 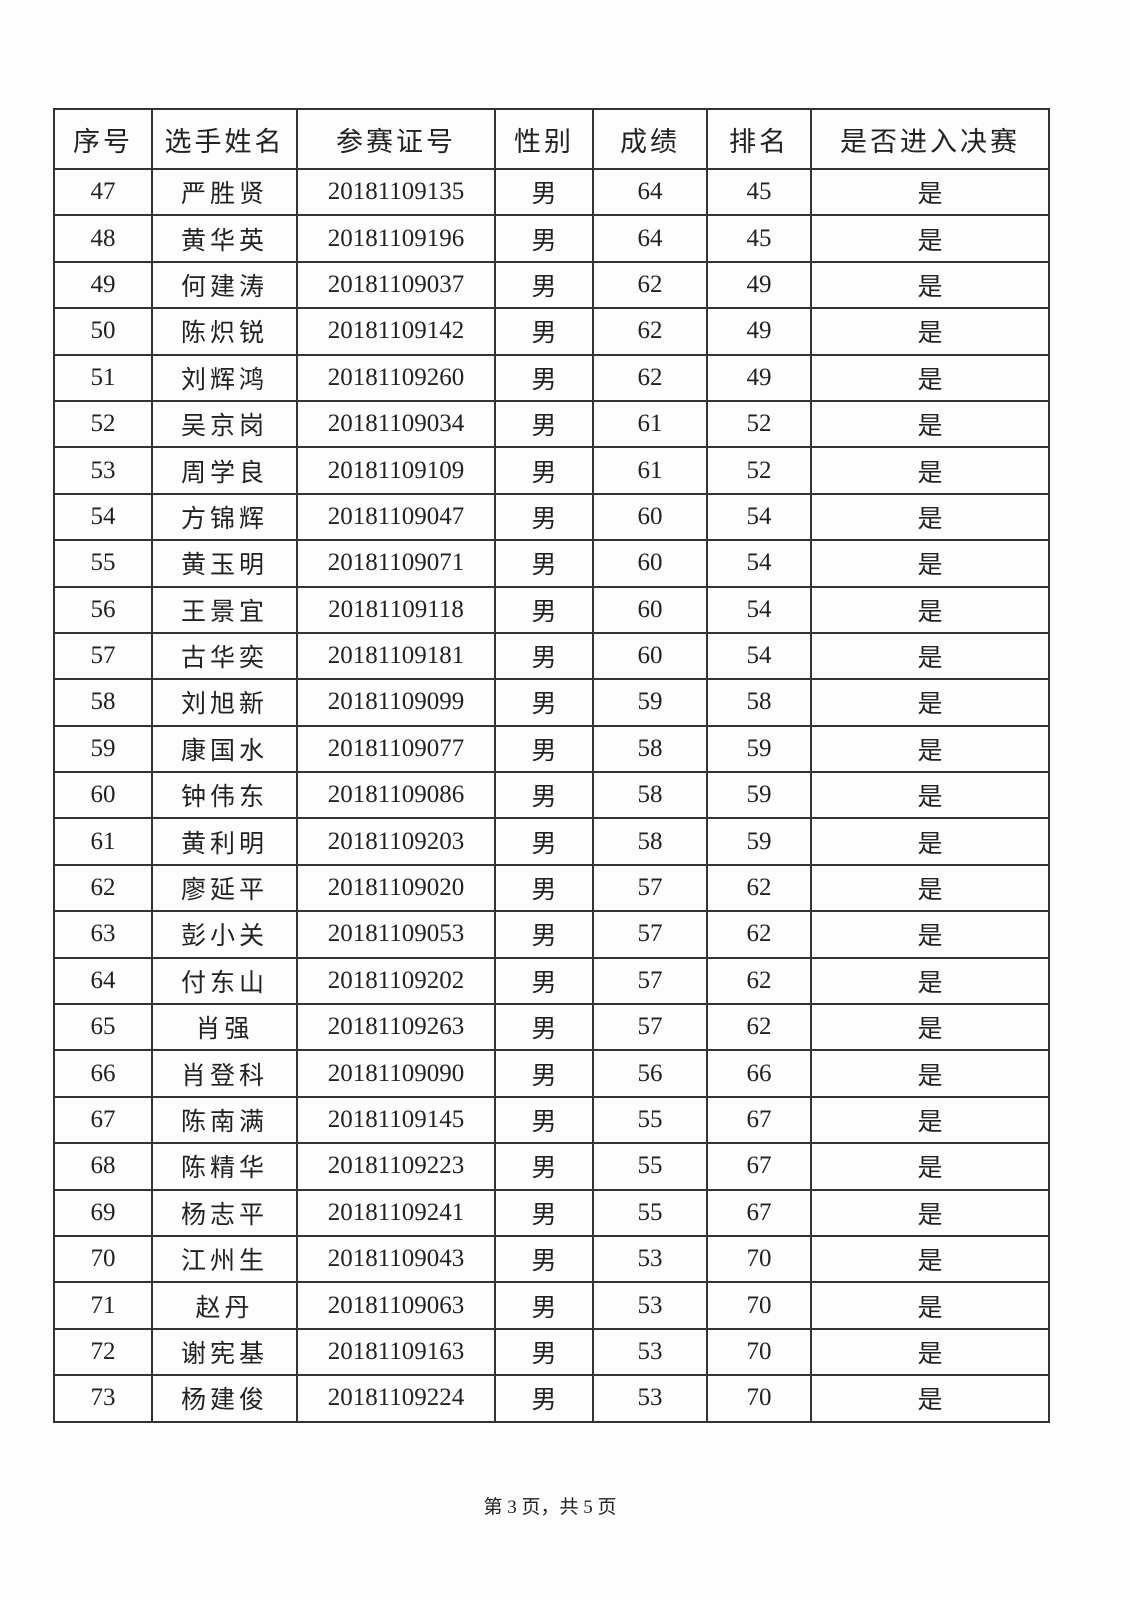 What do you see at coordinates (103, 1027) in the screenshot?
I see `cell-index: 65` at bounding box center [103, 1027].